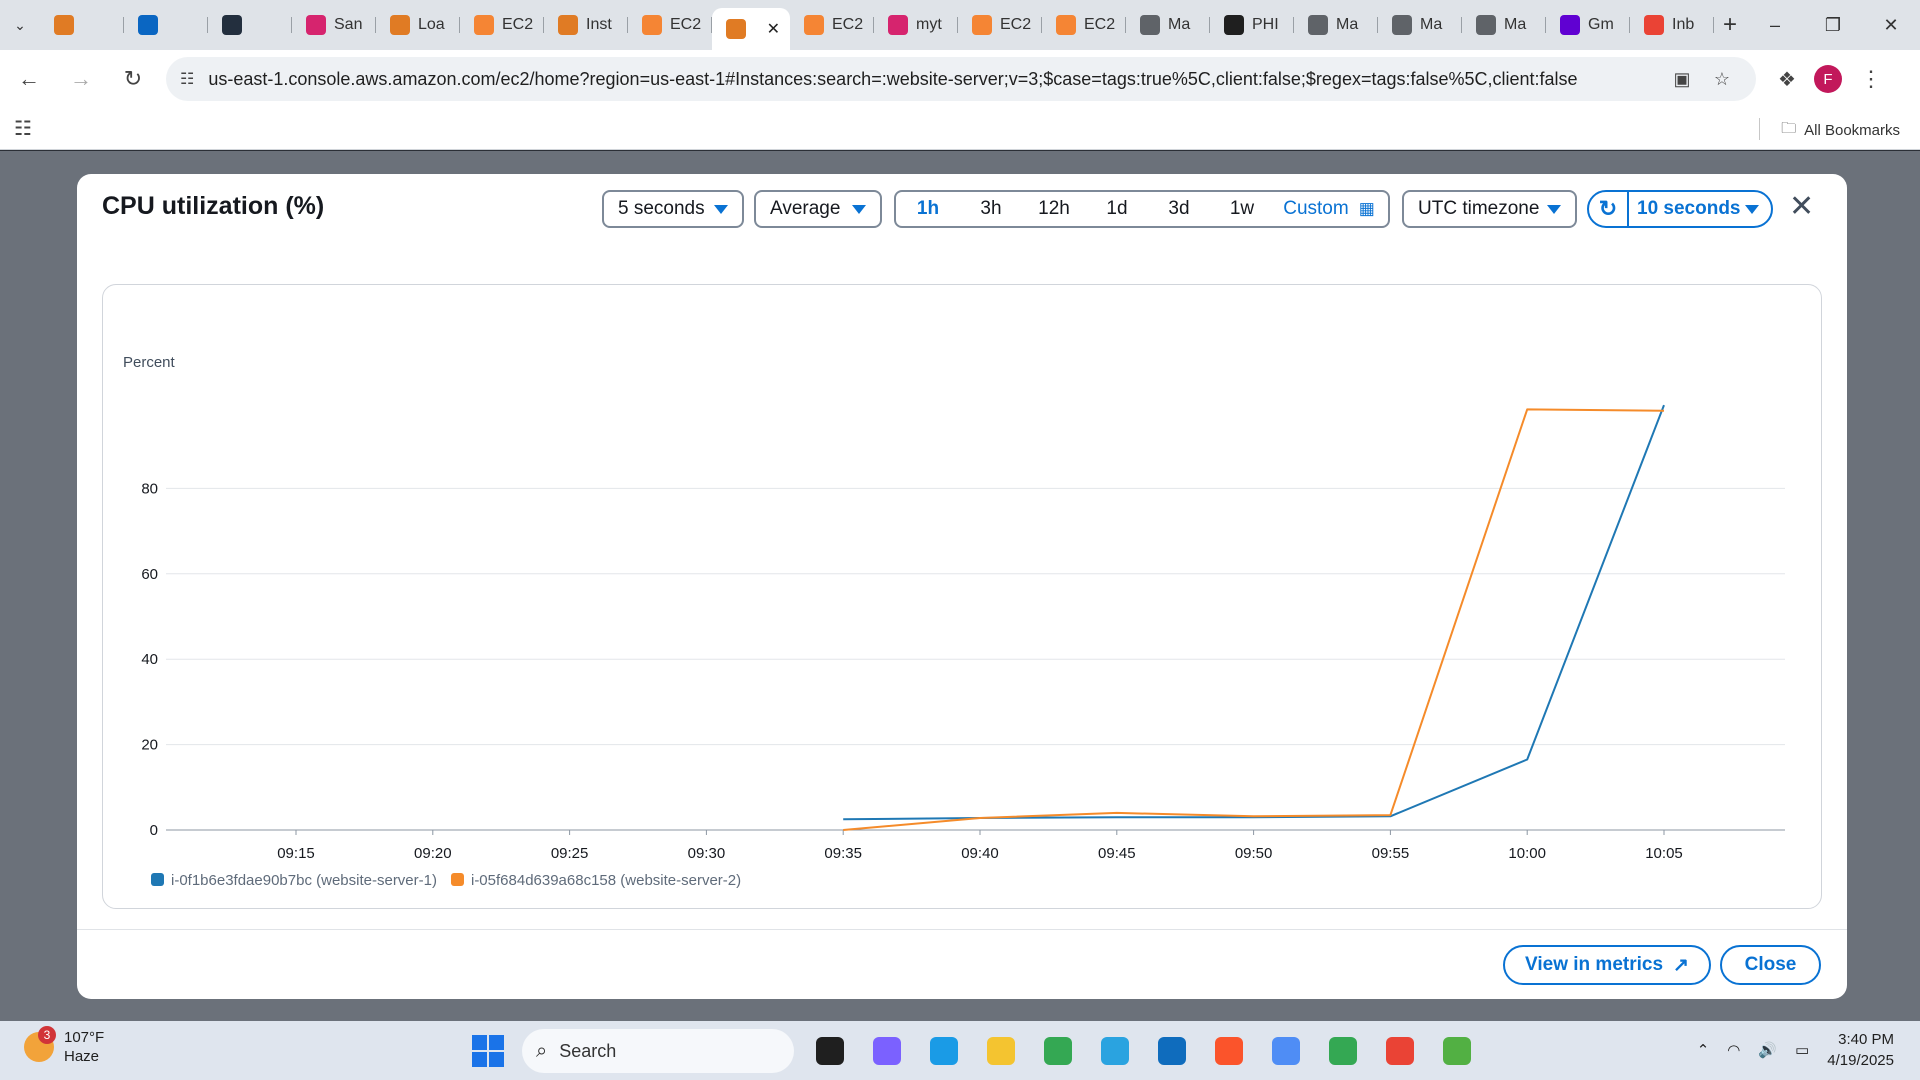 This screenshot has height=1080, width=1920. Describe the element at coordinates (431, 24) in the screenshot. I see `tab-label: Loa` at that location.